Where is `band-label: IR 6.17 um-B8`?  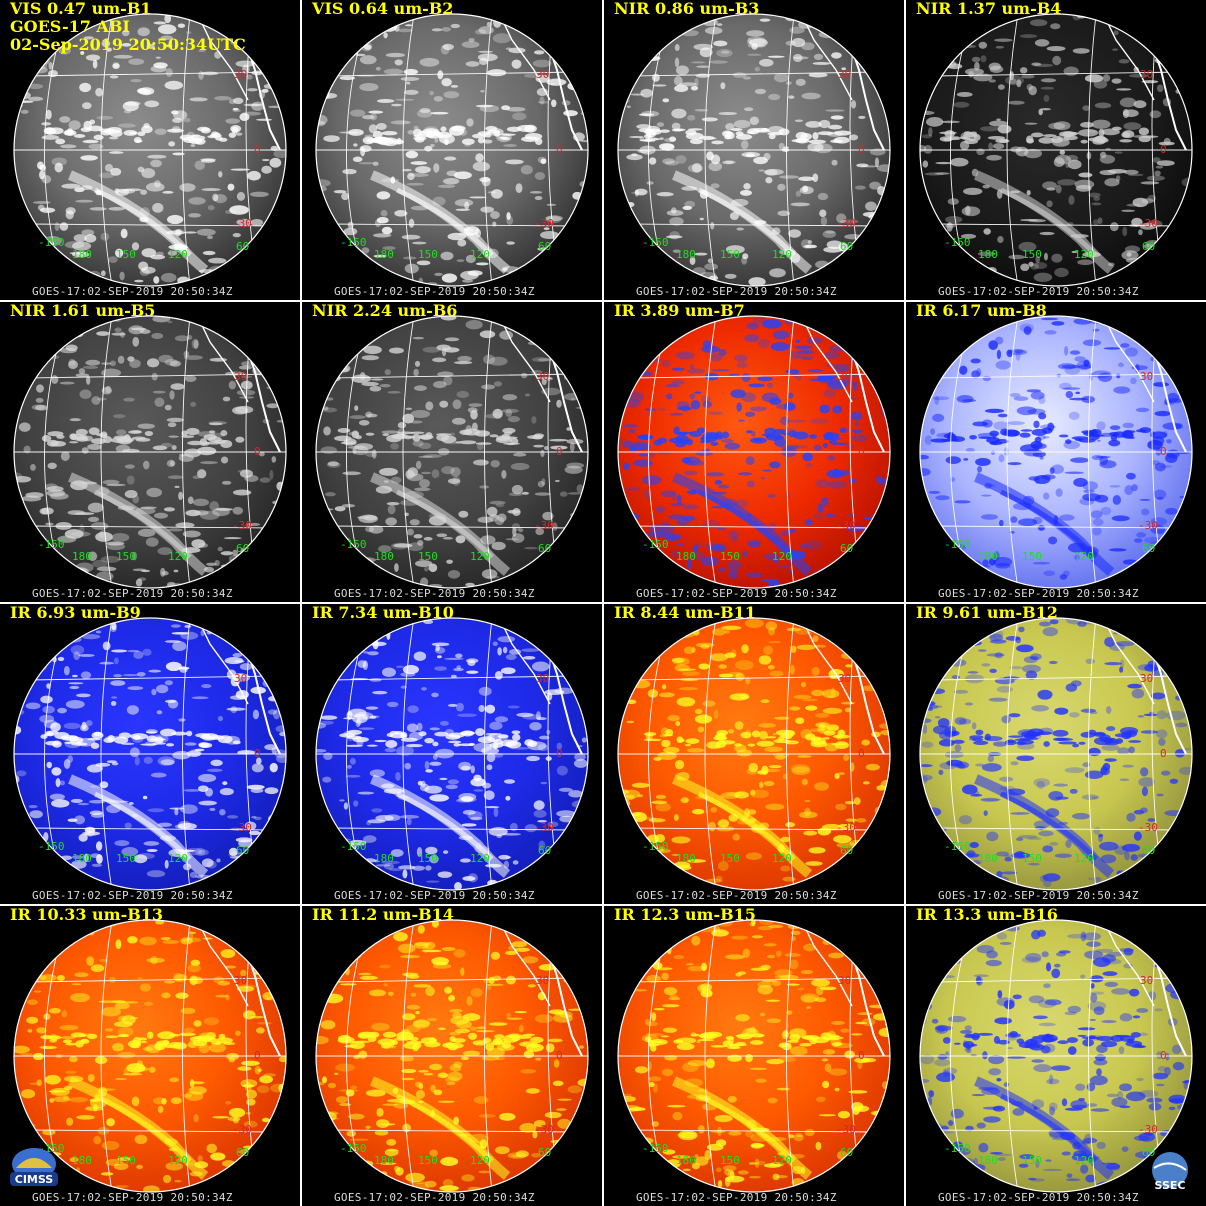 band-label: IR 6.17 um-B8 is located at coordinates (981, 311).